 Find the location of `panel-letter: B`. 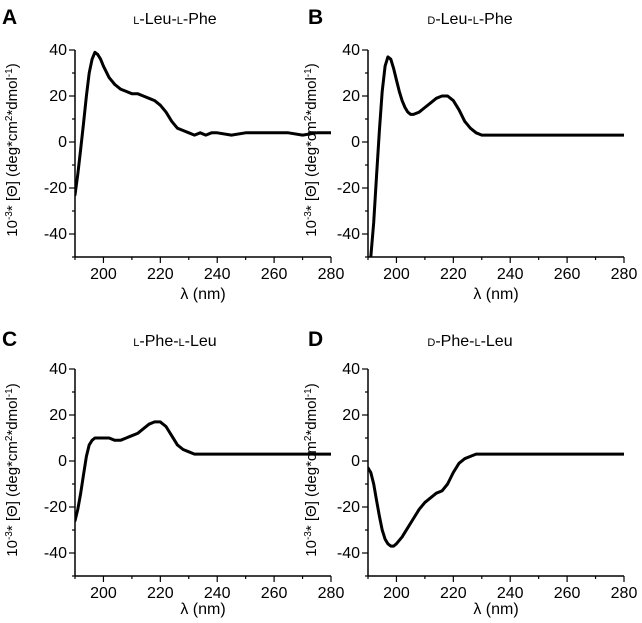

panel-letter: B is located at coordinates (315, 17).